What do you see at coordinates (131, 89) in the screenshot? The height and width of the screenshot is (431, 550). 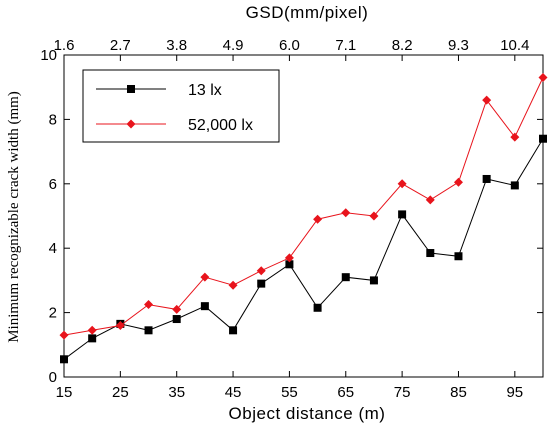 I see `legend-marker-13lx` at bounding box center [131, 89].